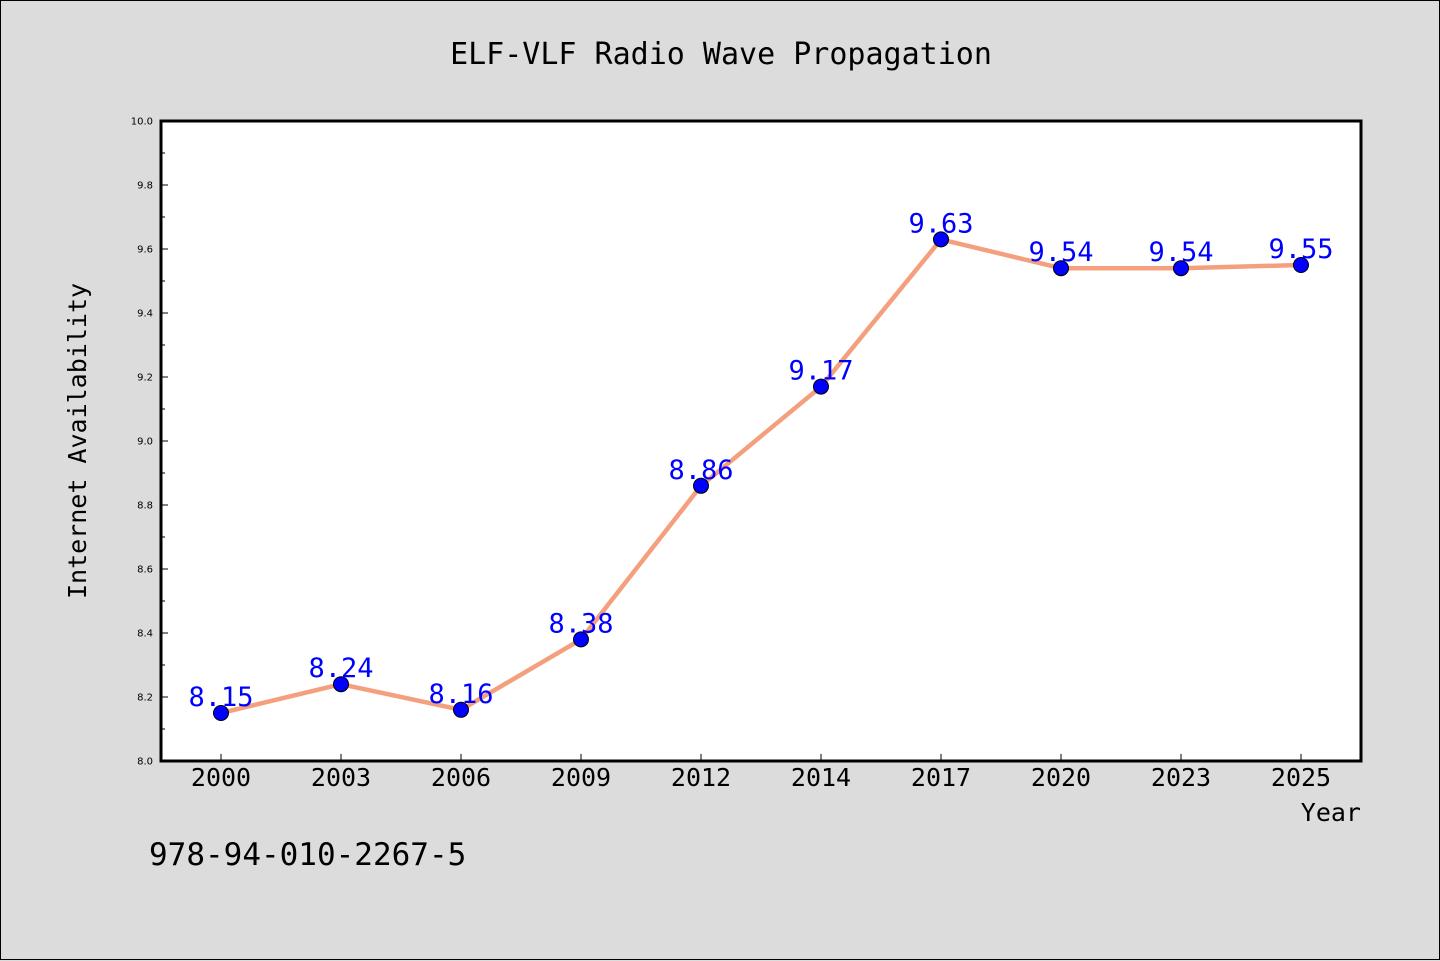 The image size is (1440, 961). I want to click on y-tick-label: 10.0, so click(142, 122).